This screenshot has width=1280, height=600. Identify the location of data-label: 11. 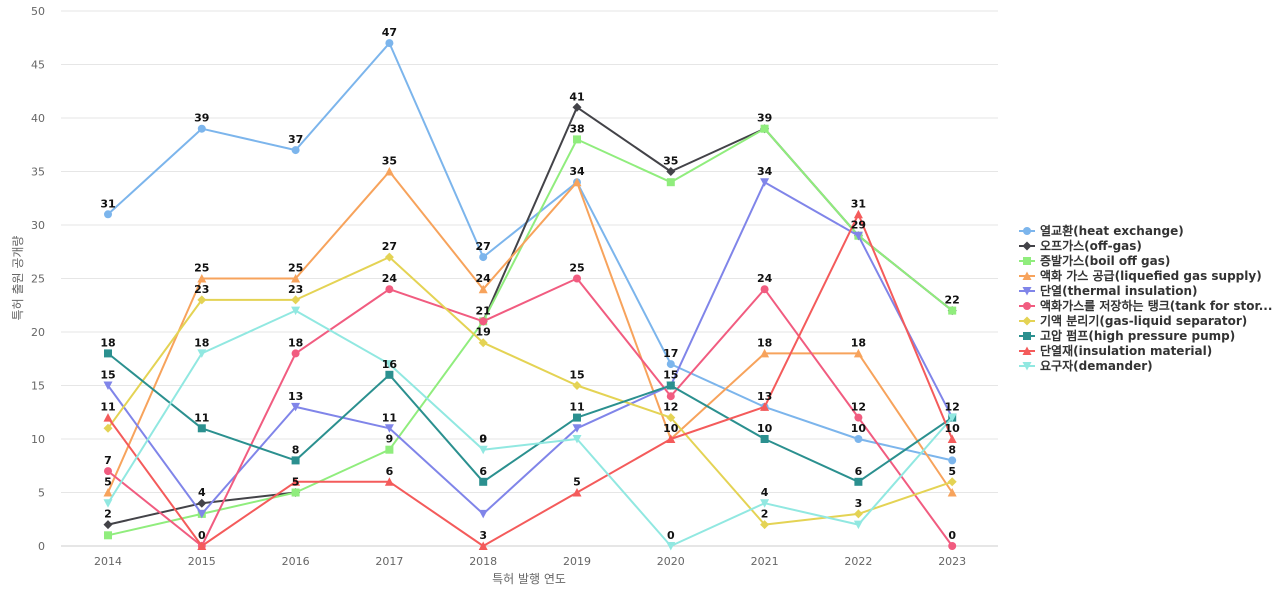
(576, 407).